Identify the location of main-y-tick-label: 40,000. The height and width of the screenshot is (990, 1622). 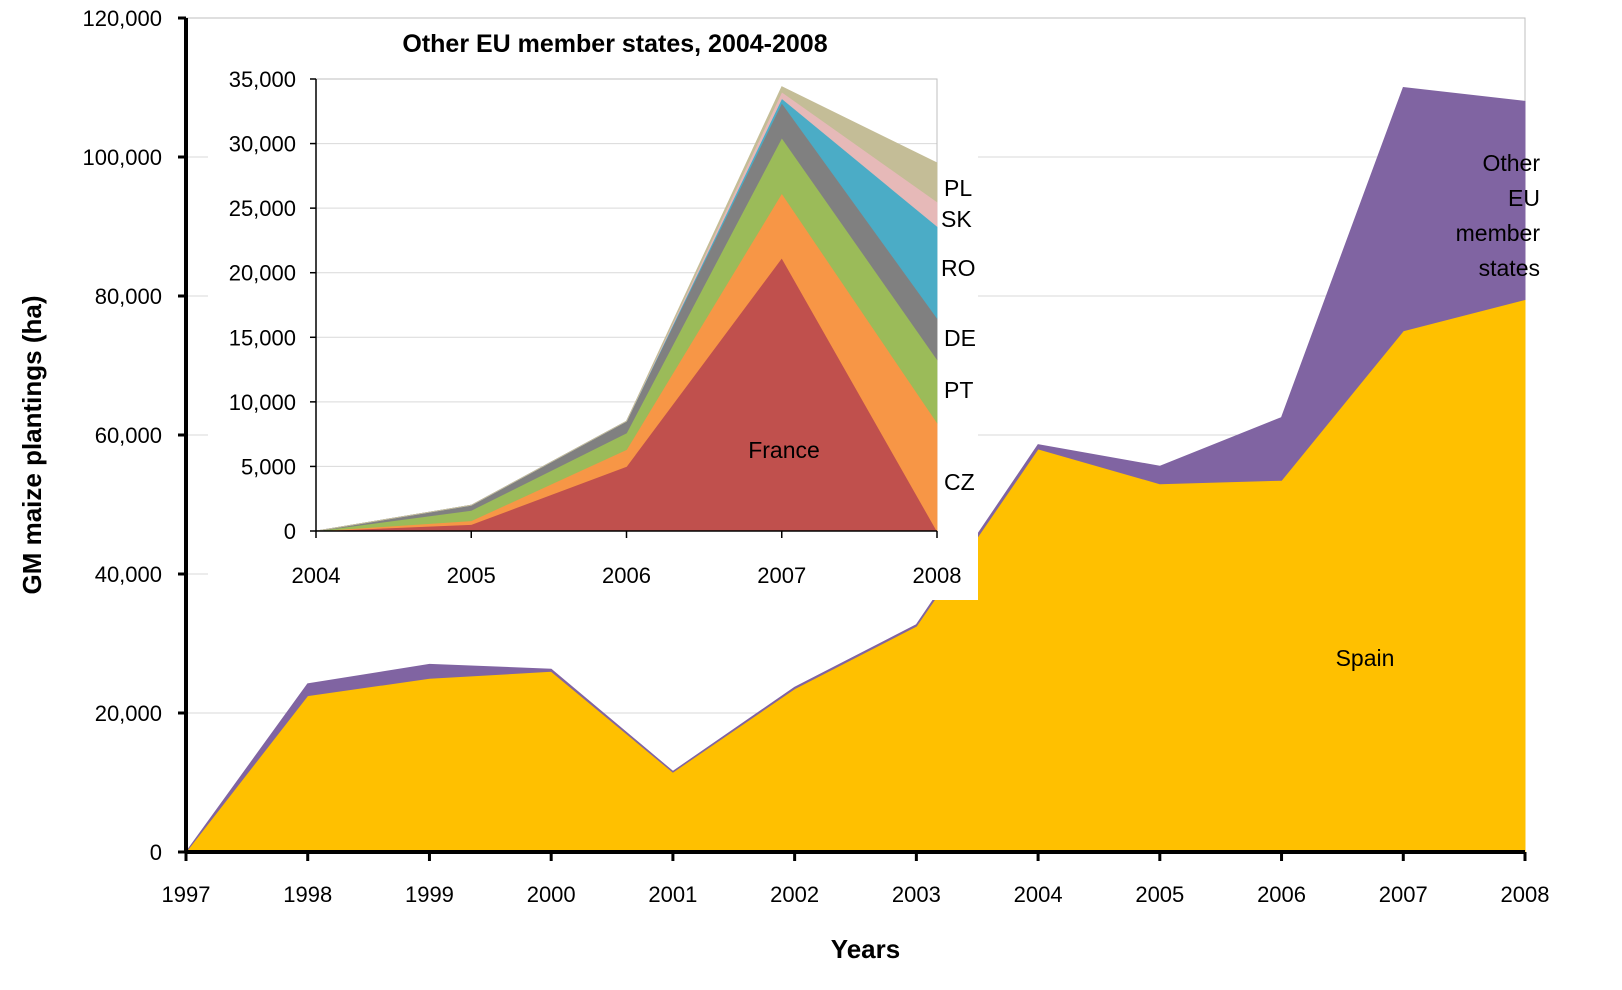
(128, 574).